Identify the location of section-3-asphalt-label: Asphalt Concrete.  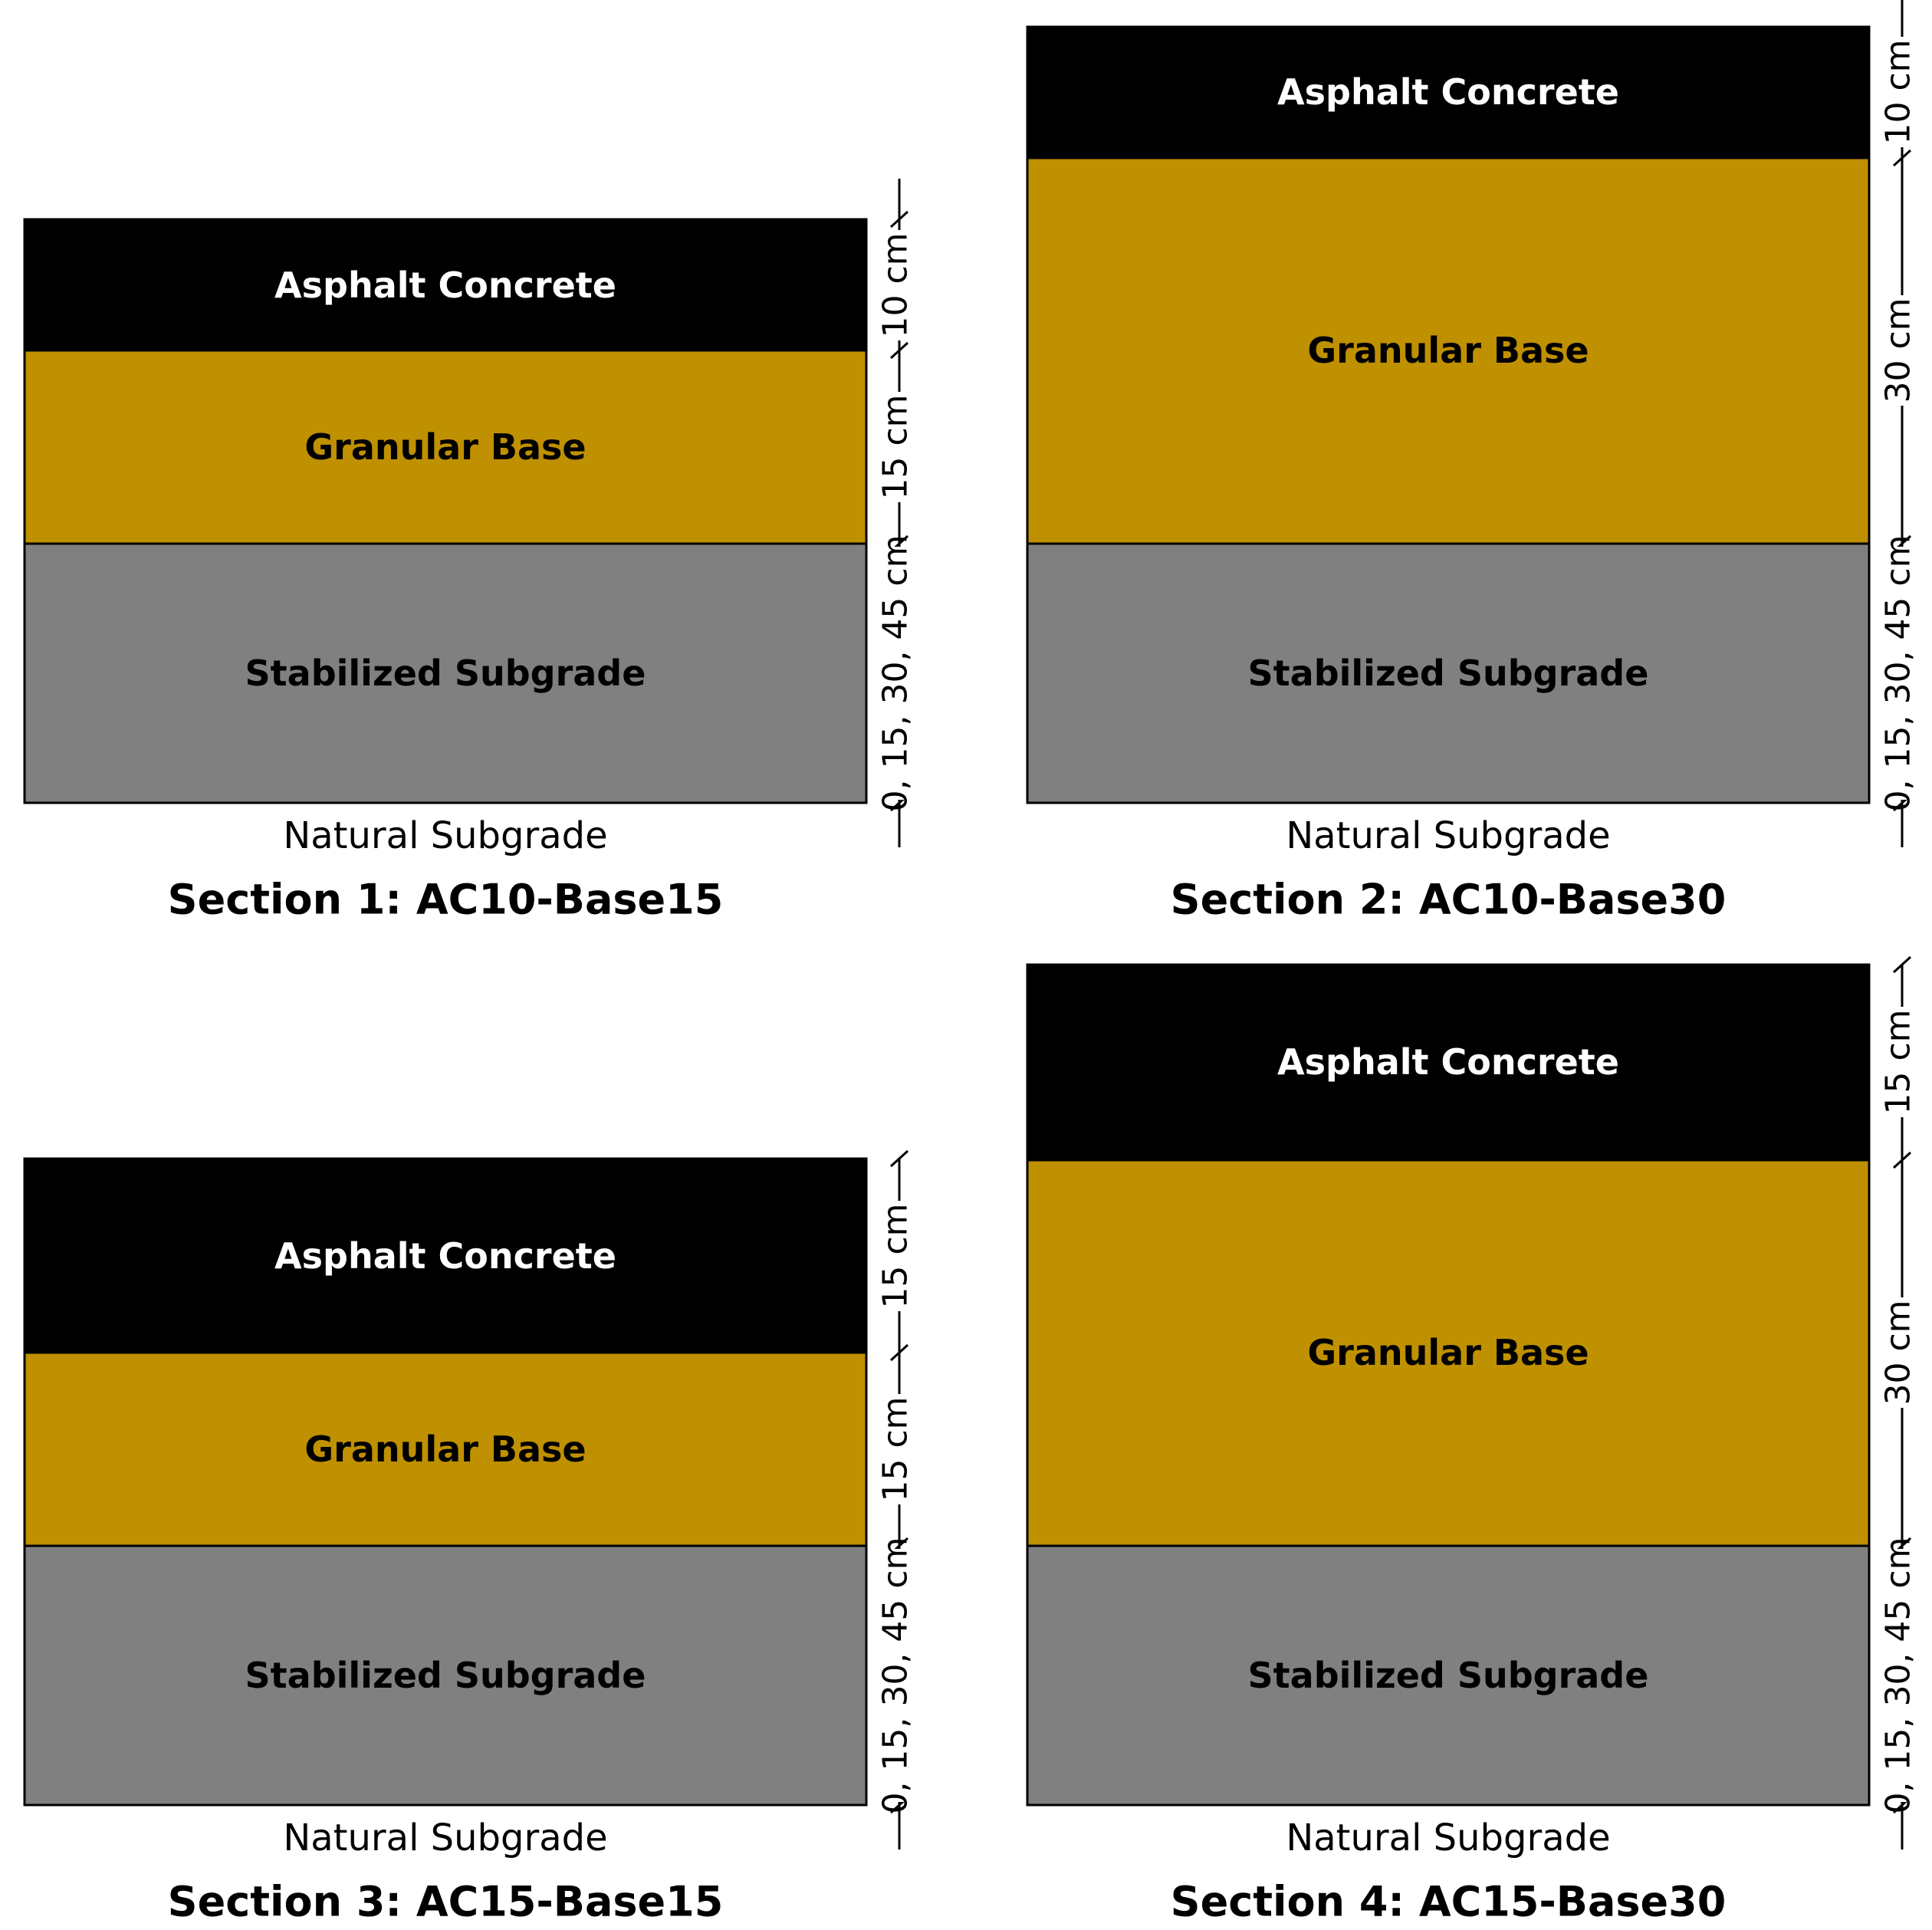
(445, 1256).